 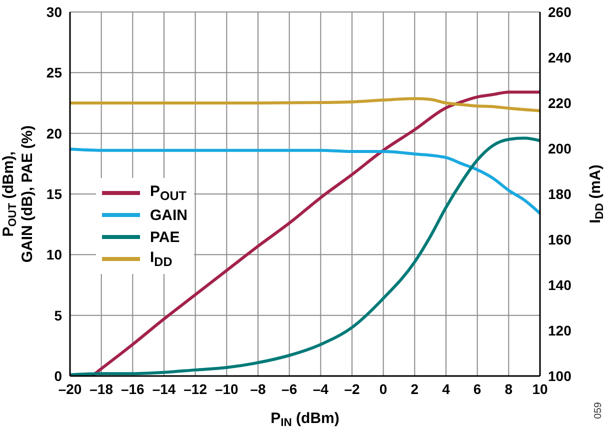 What do you see at coordinates (165, 237) in the screenshot?
I see `legend-label: PAE` at bounding box center [165, 237].